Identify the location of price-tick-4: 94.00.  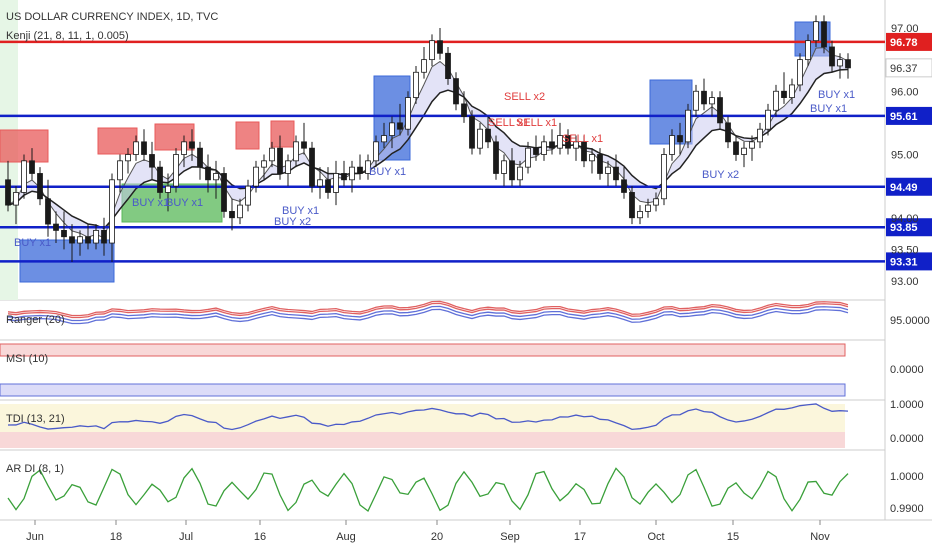
(905, 219).